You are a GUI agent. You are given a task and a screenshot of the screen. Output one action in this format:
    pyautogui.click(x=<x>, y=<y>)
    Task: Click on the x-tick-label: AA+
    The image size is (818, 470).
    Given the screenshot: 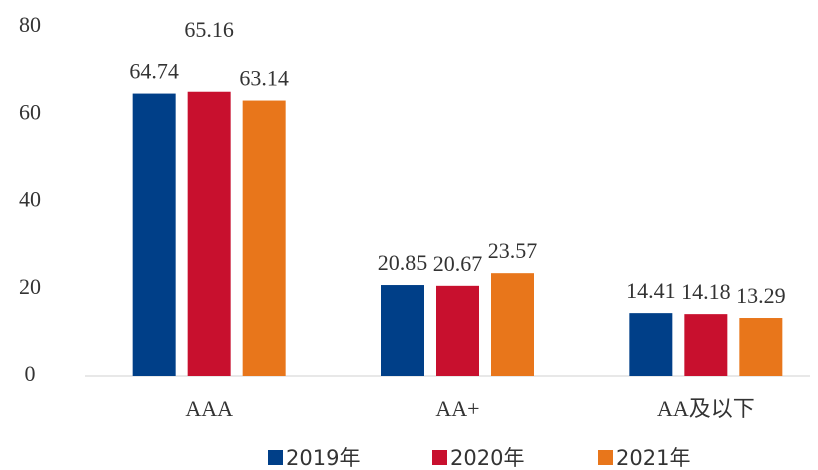 What is the action you would take?
    pyautogui.click(x=457, y=408)
    